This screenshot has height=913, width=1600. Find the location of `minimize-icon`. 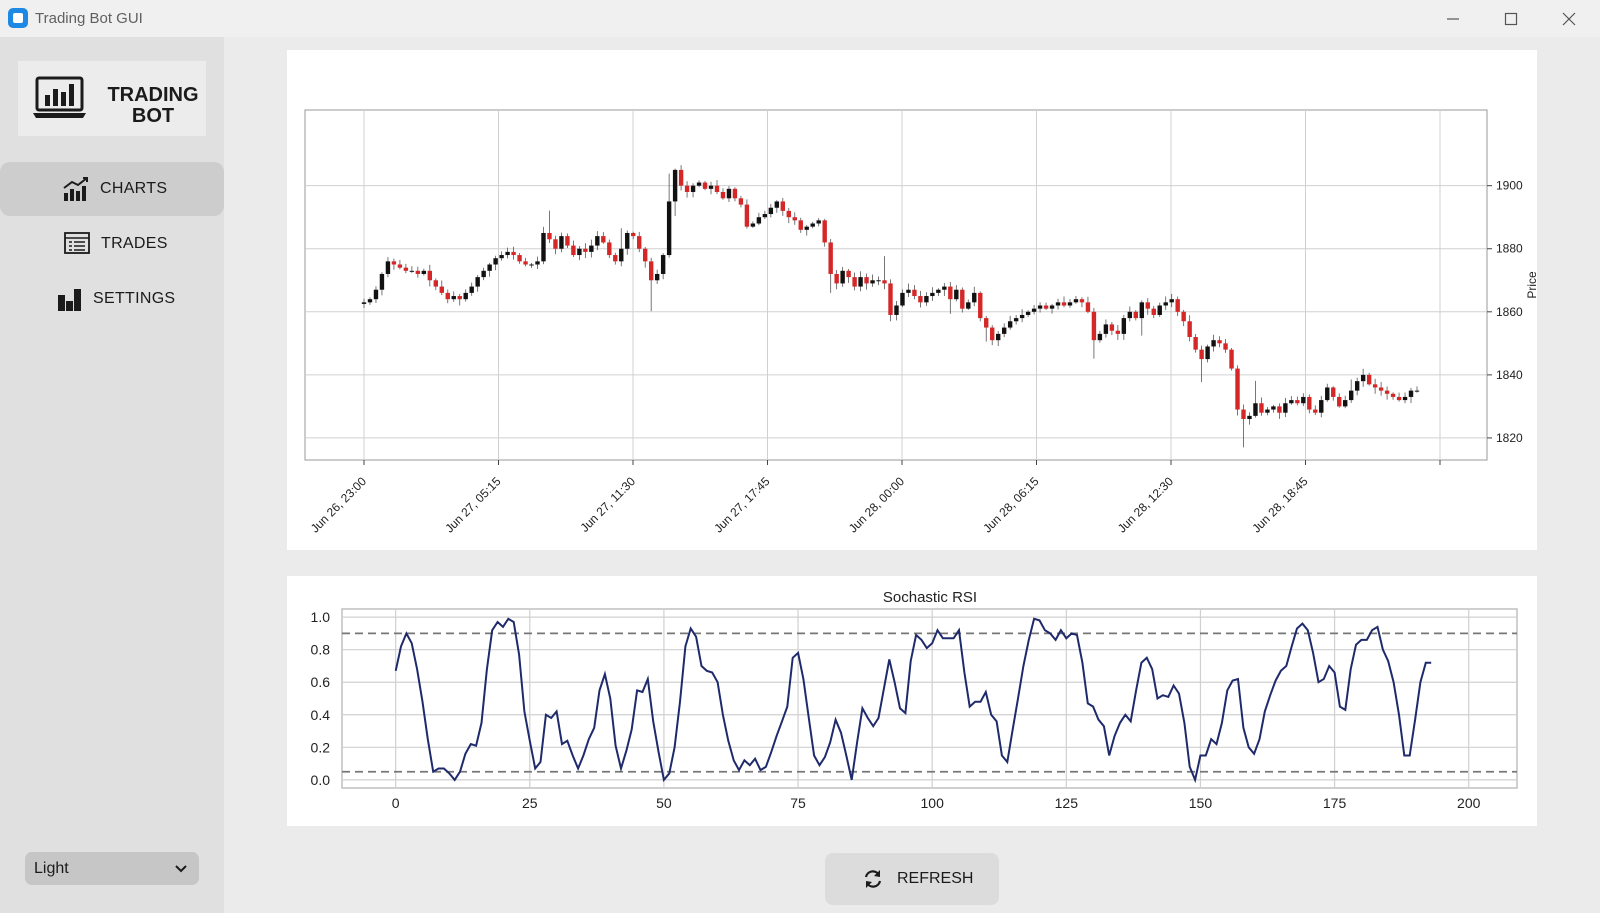

minimize-icon is located at coordinates (1453, 18).